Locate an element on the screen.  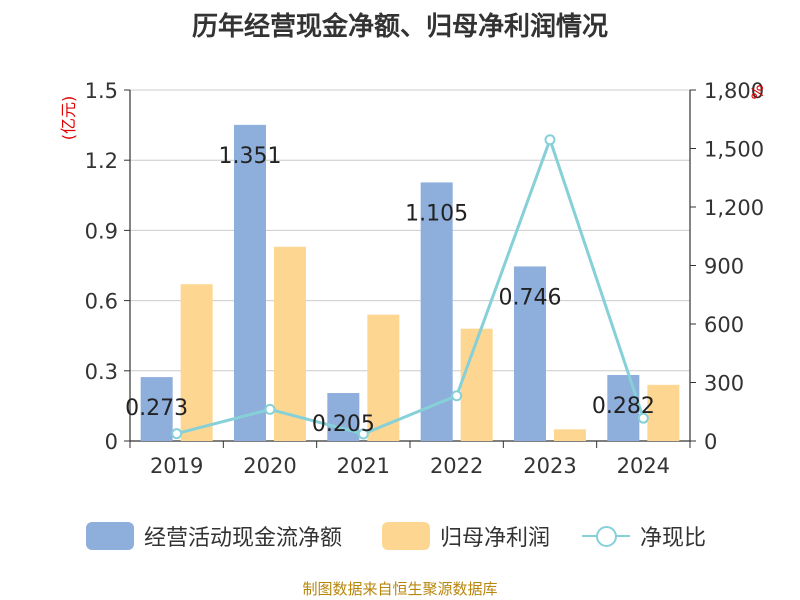
data-label-cash-flow: 0.746 is located at coordinates (530, 297).